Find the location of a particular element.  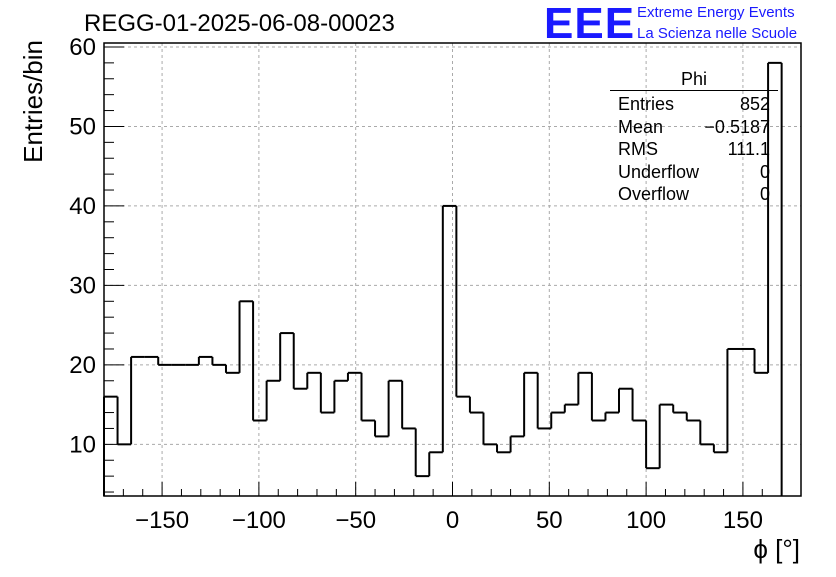

eee-logo: EEE is located at coordinates (590, 24).